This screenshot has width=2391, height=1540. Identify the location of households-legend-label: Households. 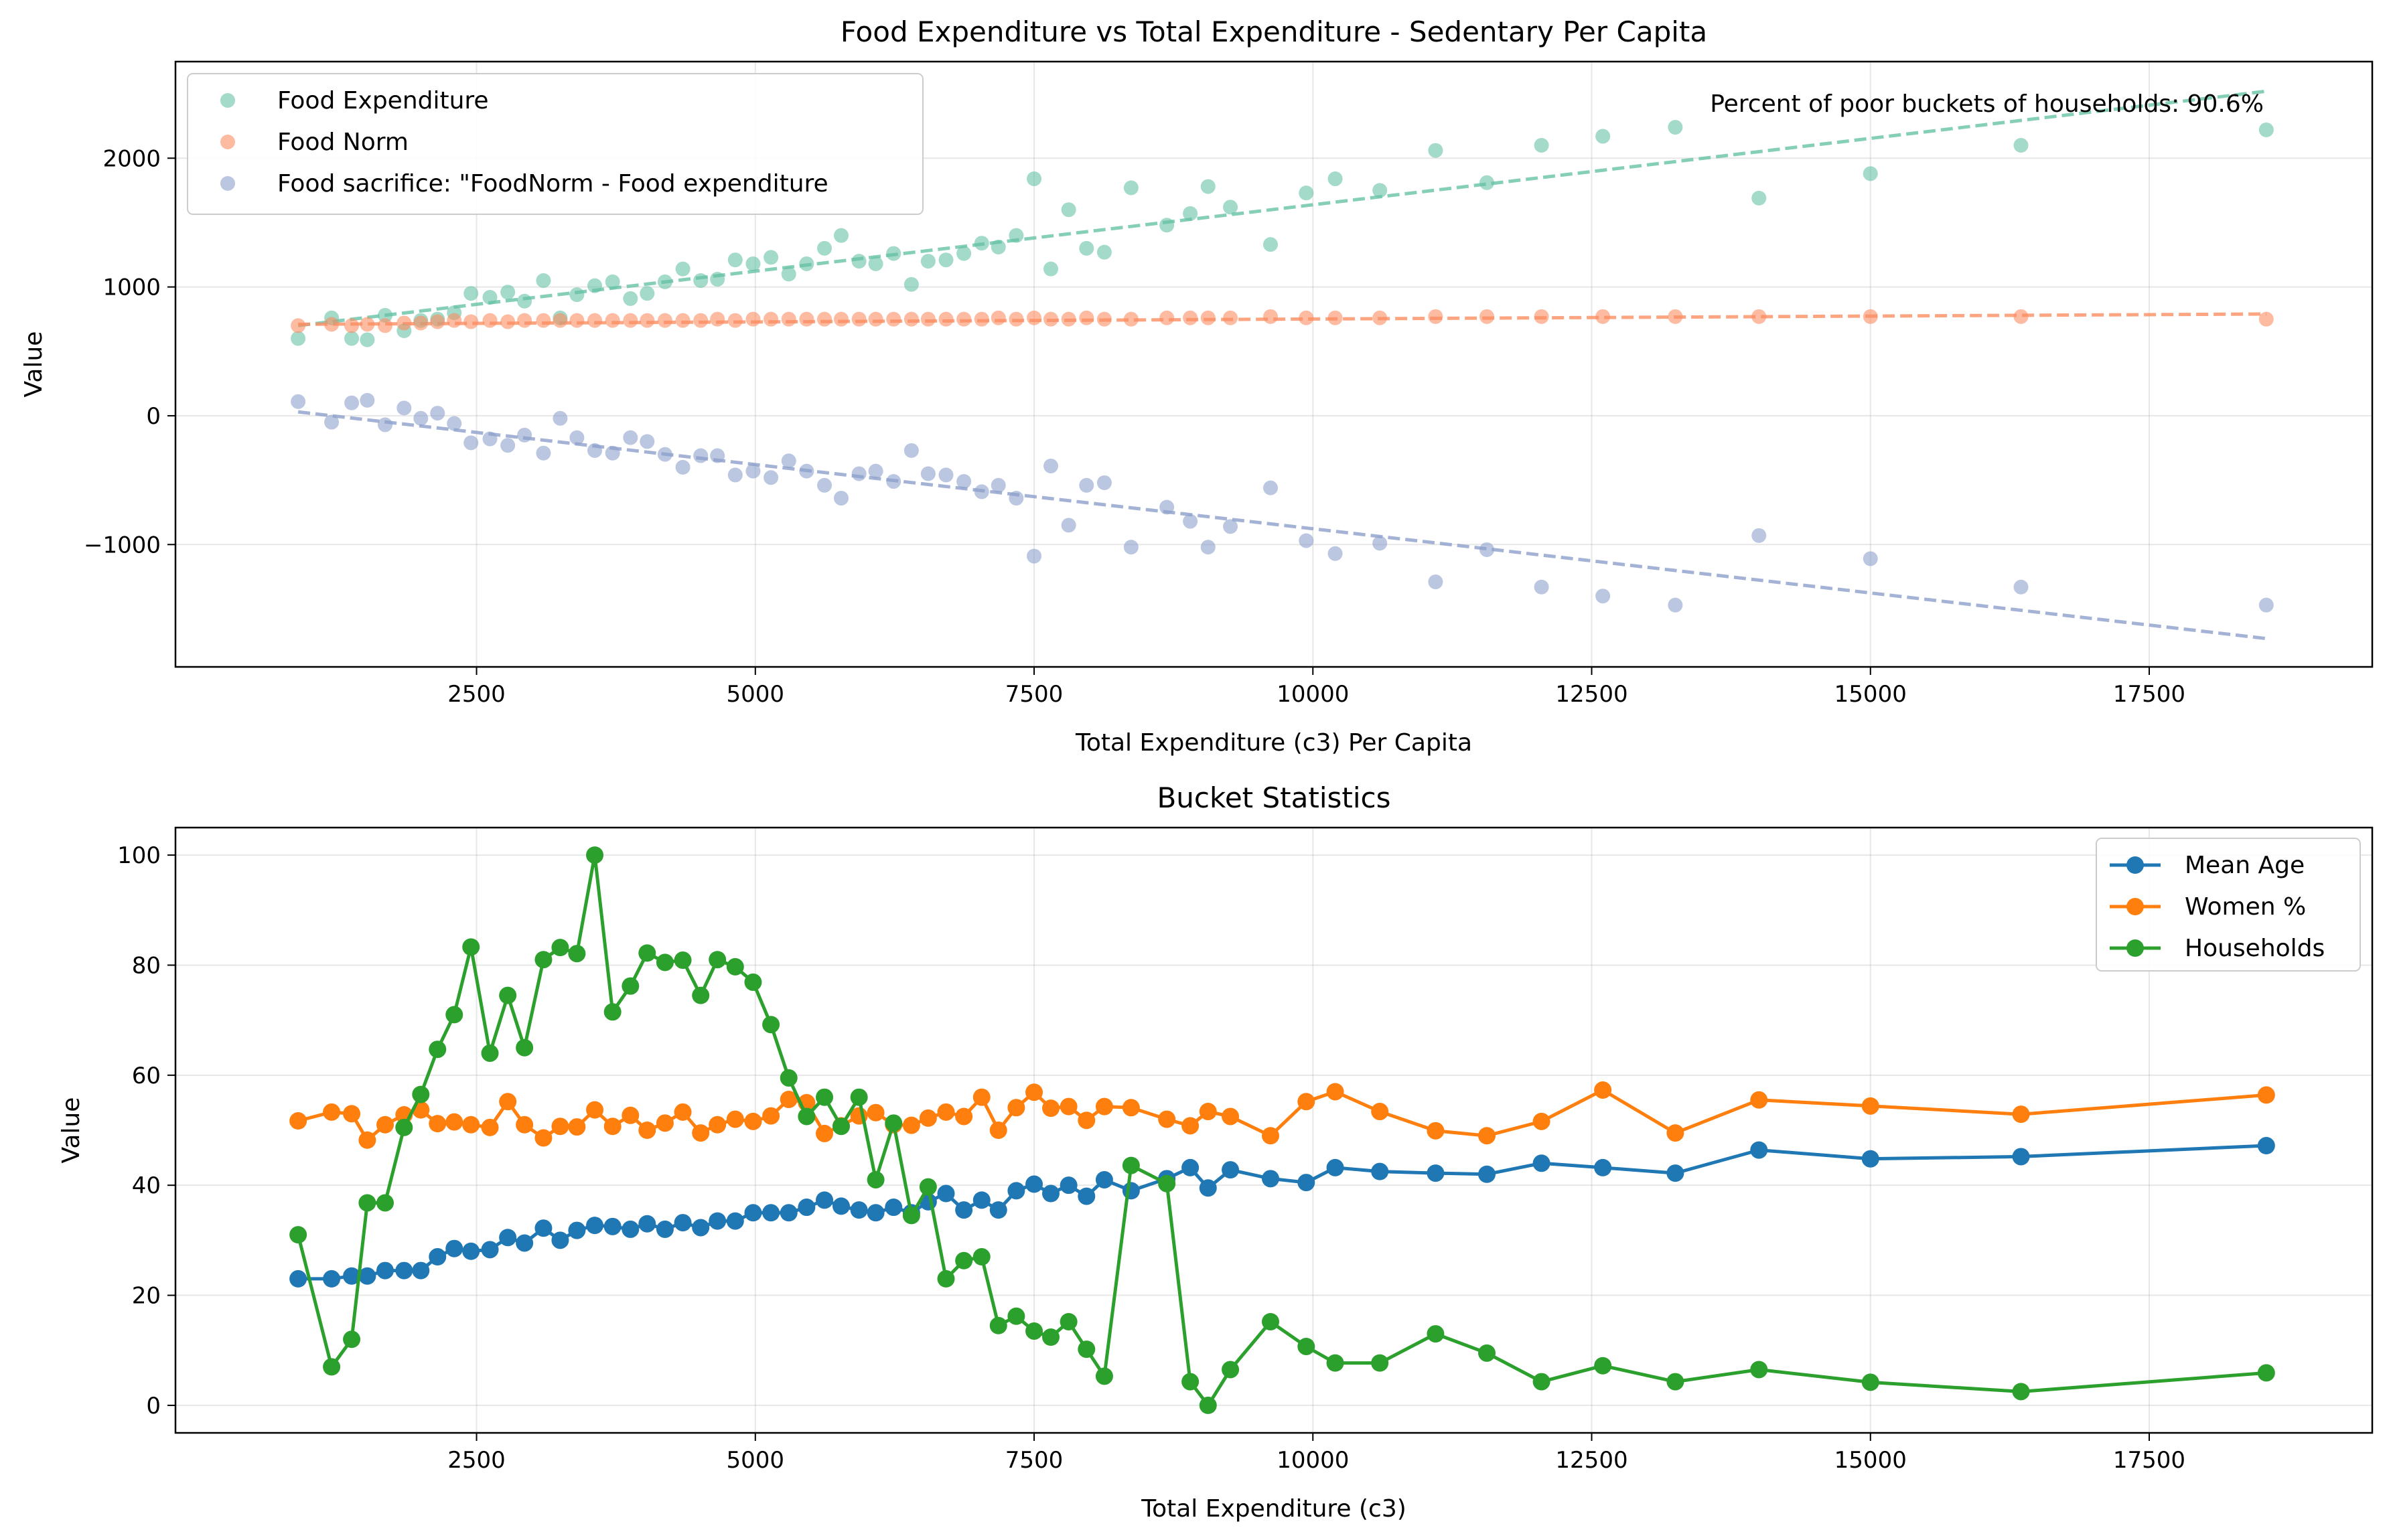
(2255, 948).